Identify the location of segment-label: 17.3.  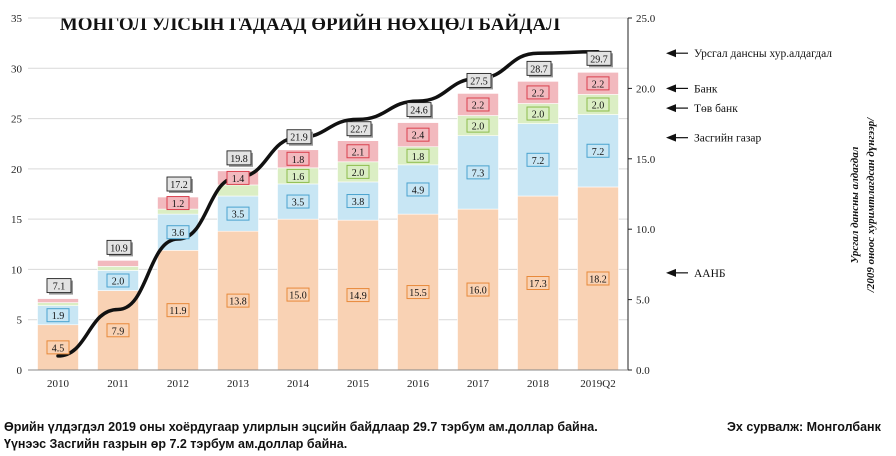
(538, 284).